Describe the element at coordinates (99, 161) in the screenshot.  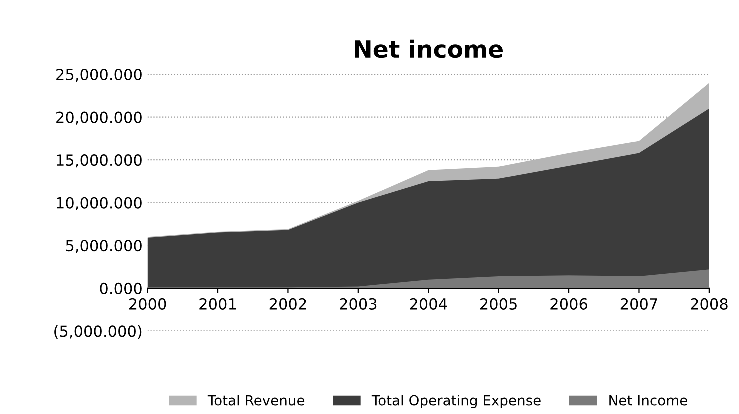
I see `y-tick-label: 15,000.000` at that location.